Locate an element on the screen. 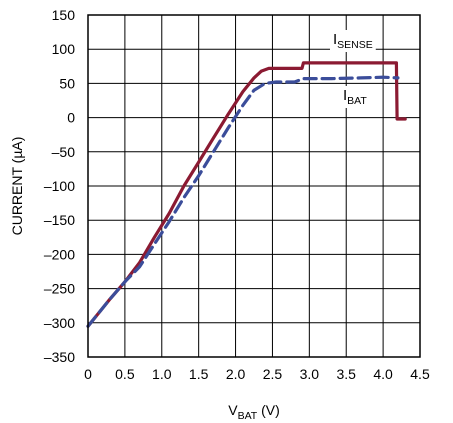 This screenshot has width=453, height=423. x-tick-label: 3.5 is located at coordinates (346, 374).